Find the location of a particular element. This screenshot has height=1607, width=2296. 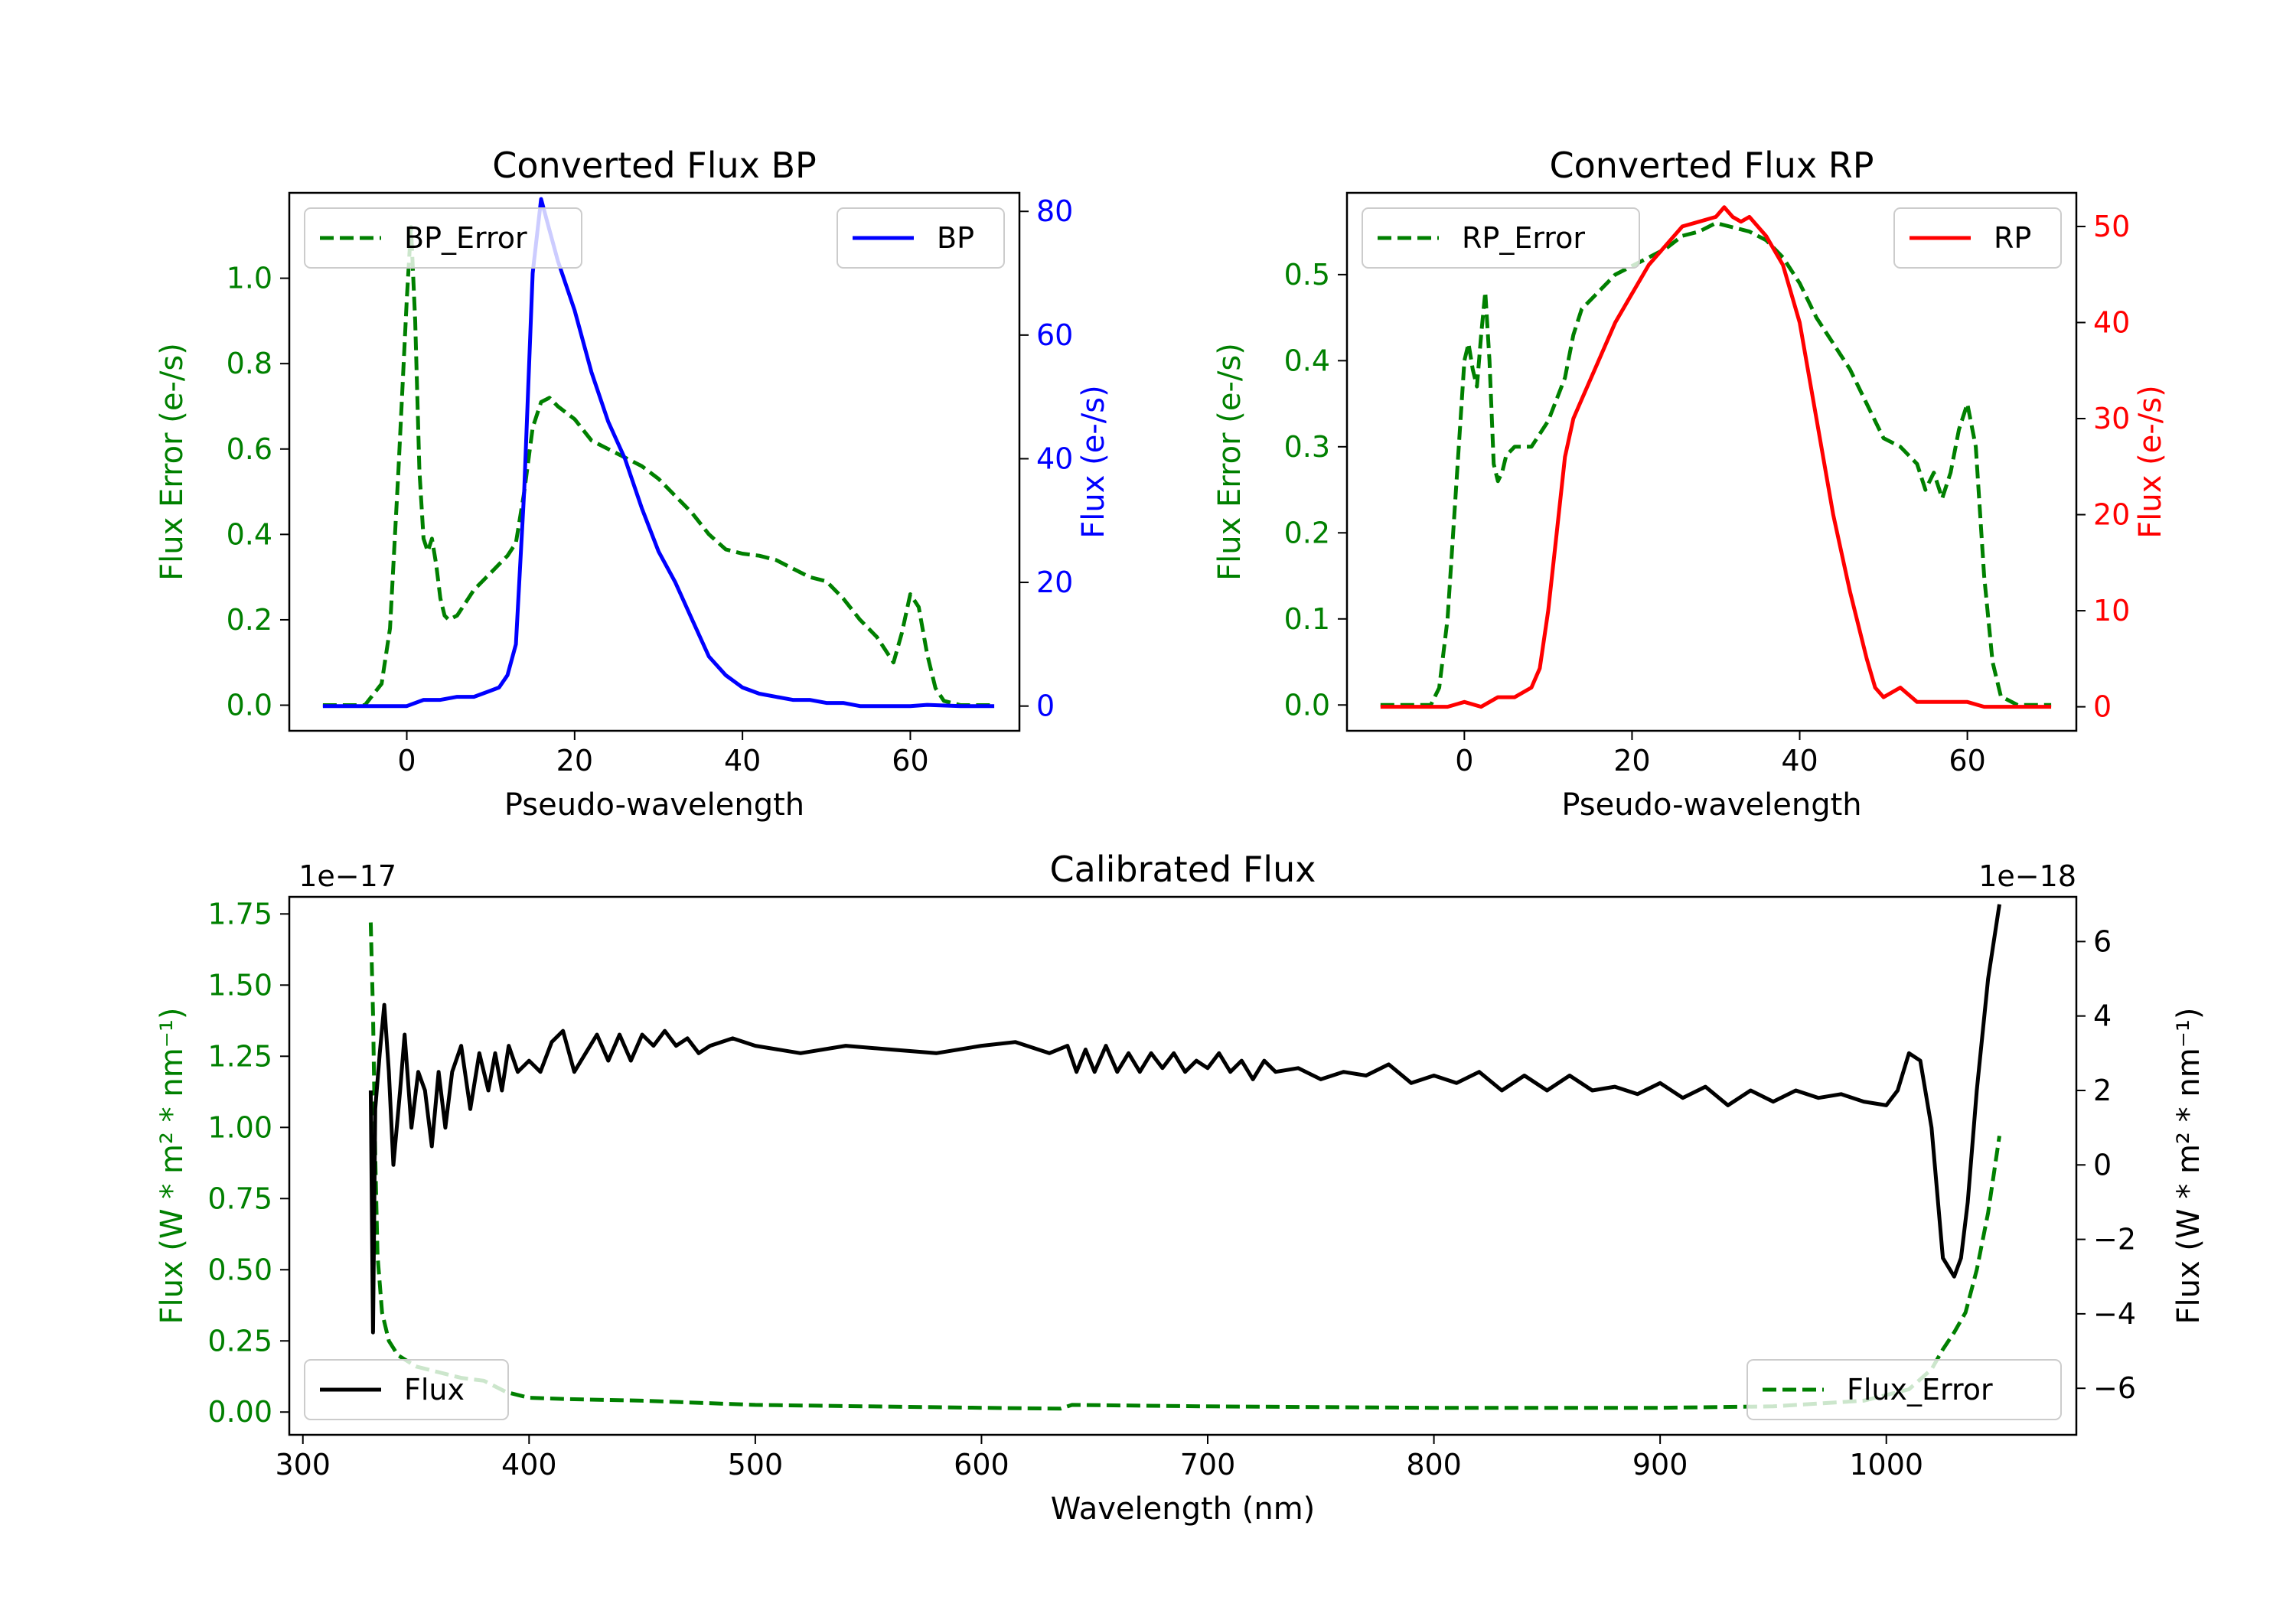

cal-right-axis-label: Flux (W * m² * nm⁻¹) is located at coordinates (2188, 1166).